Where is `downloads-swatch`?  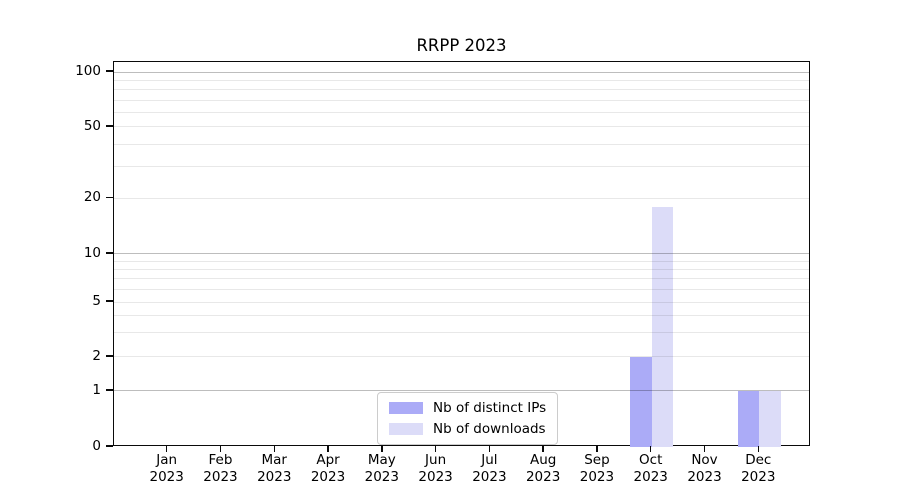
downloads-swatch is located at coordinates (406, 429).